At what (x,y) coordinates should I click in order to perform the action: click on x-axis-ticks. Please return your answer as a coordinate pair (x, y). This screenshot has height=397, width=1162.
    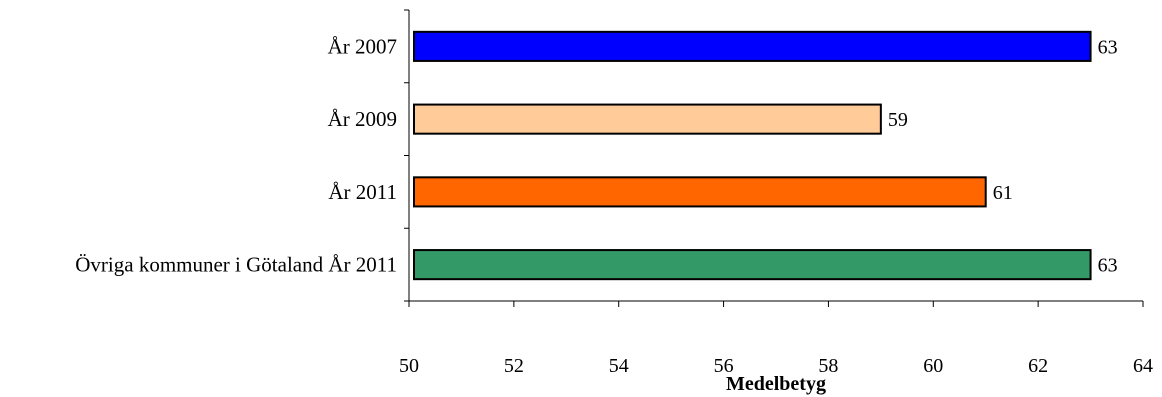
    Looking at the image, I should click on (776, 304).